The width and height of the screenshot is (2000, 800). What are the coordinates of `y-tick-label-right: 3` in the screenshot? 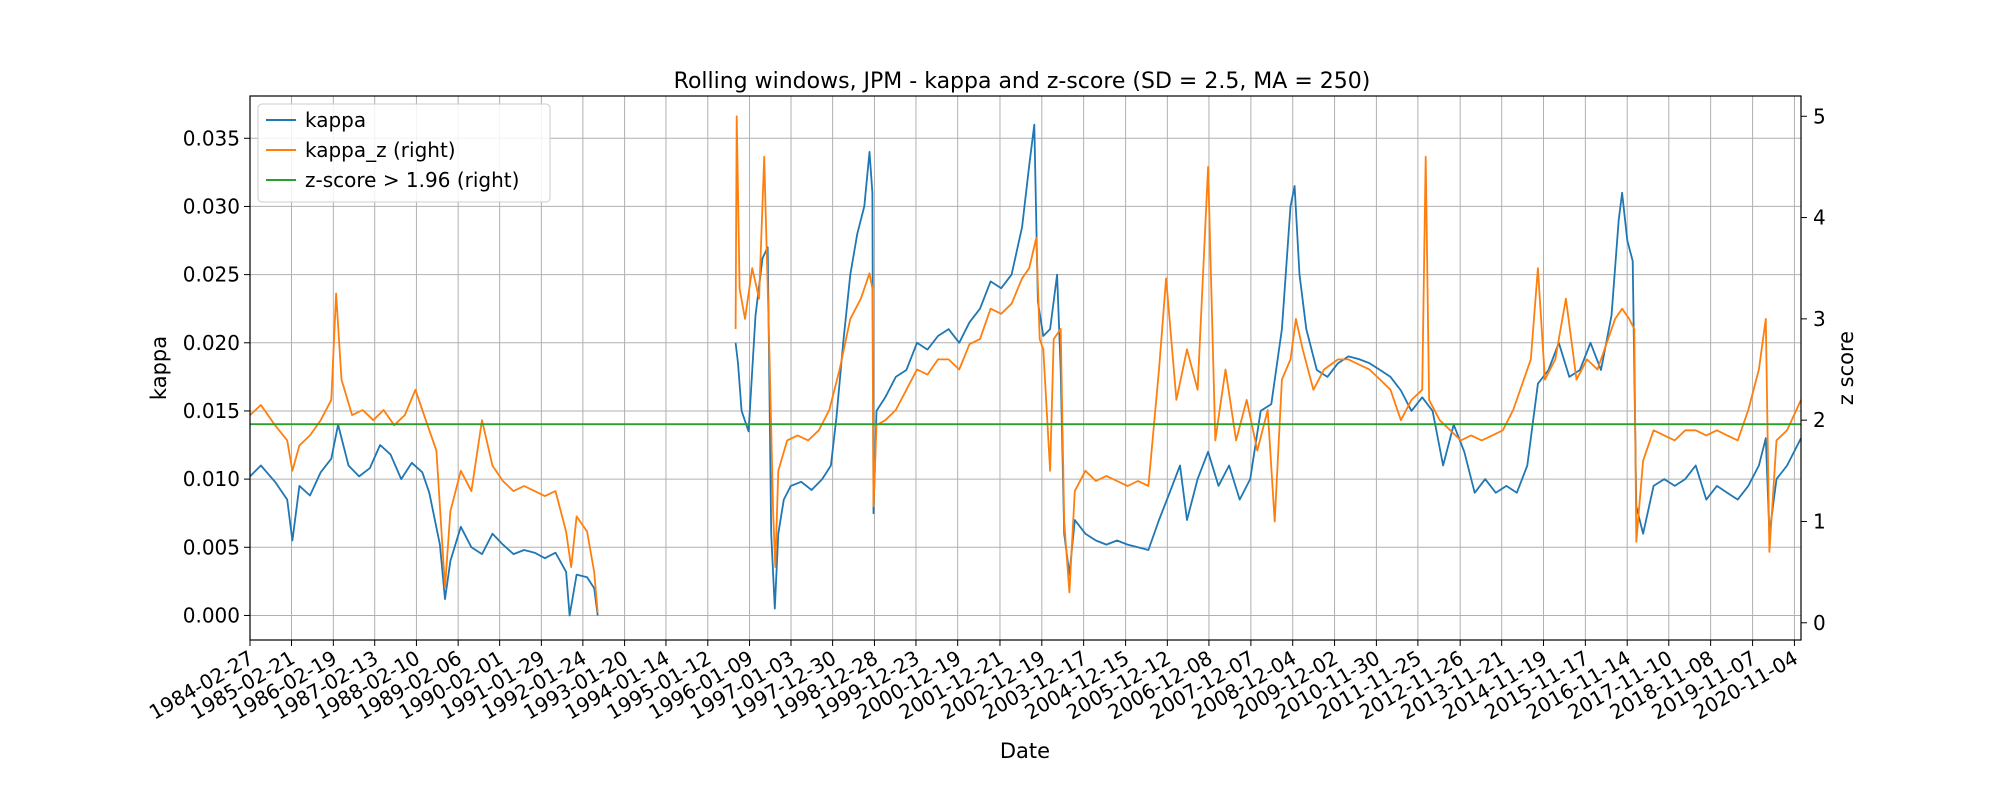 It's located at (1819, 319).